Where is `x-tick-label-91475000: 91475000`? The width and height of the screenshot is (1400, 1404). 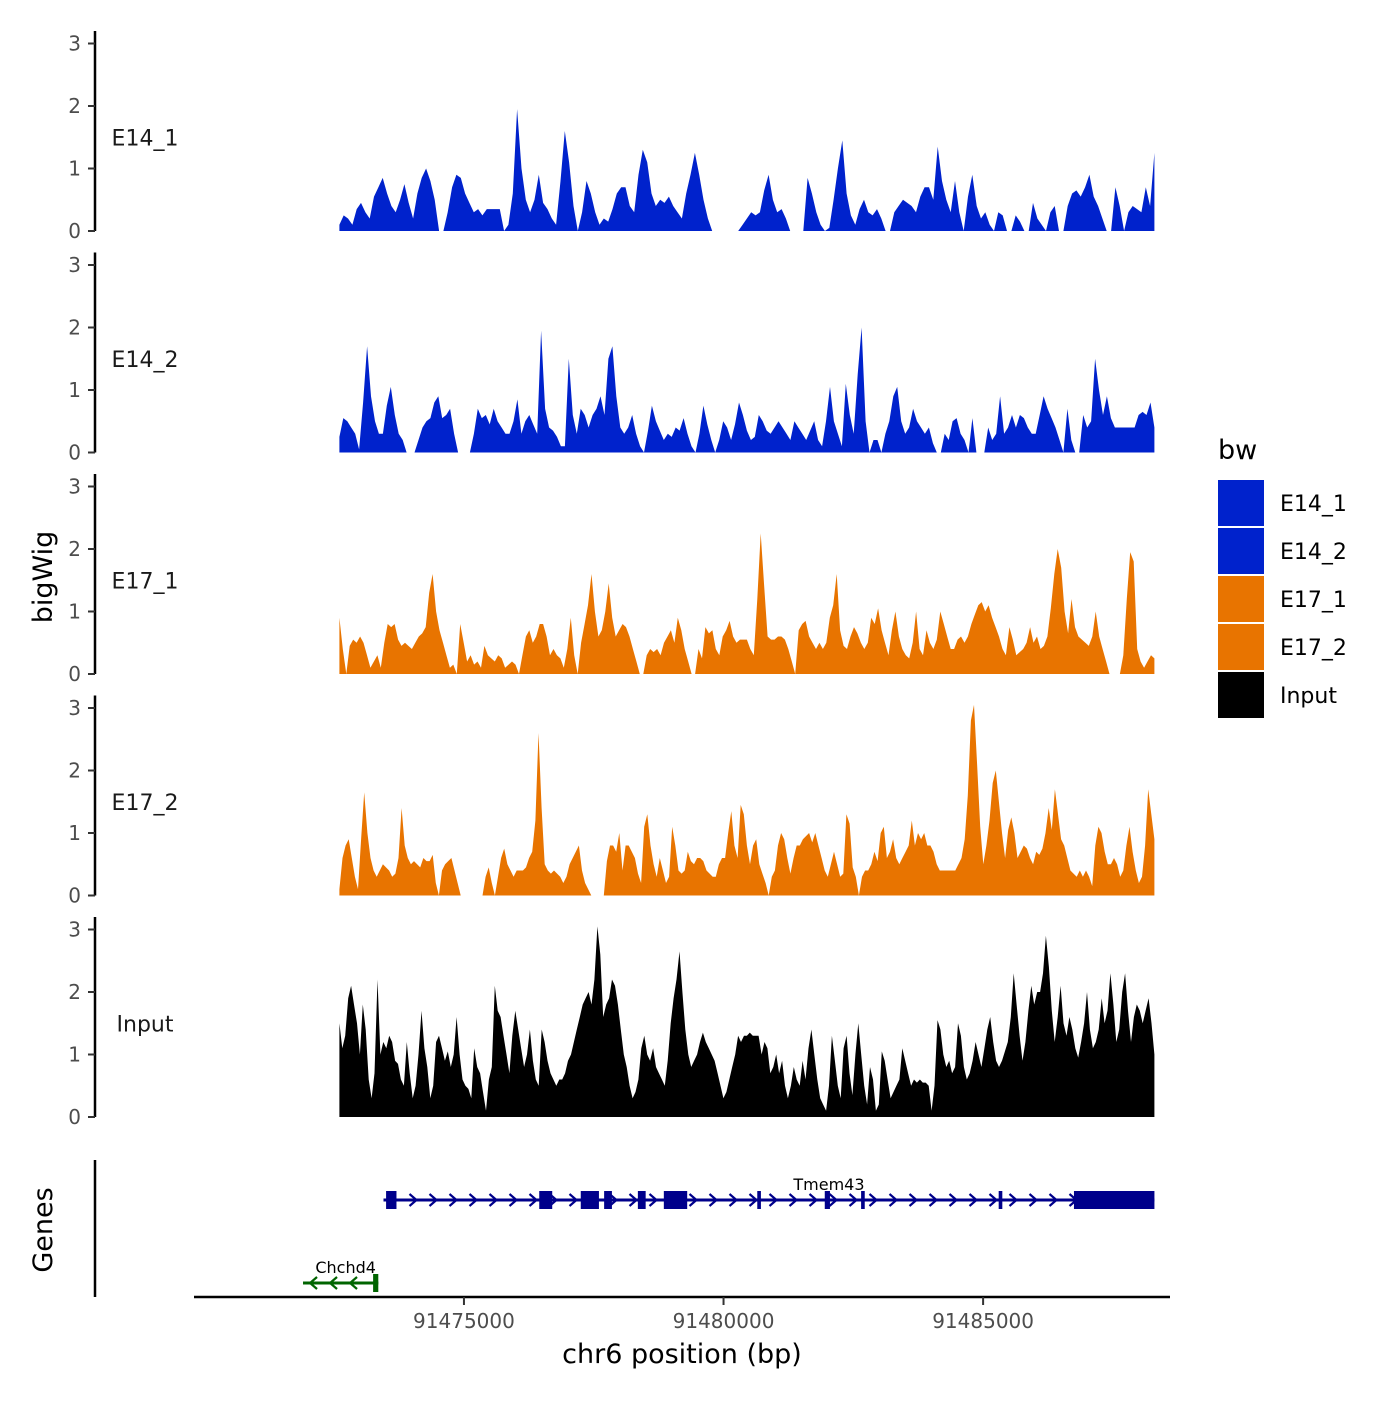
x-tick-label-91475000: 91475000 is located at coordinates (464, 1321).